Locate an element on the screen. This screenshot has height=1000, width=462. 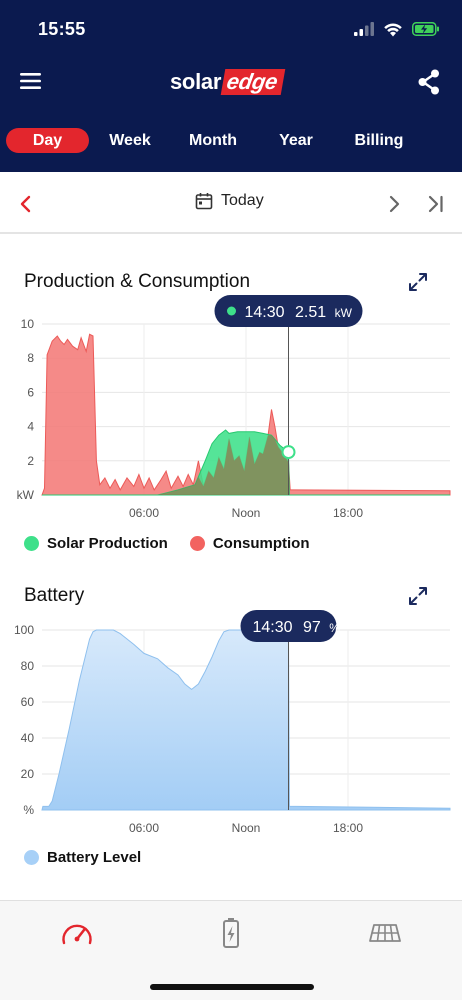
y-tick-label: 2 is located at coordinates (30, 461).